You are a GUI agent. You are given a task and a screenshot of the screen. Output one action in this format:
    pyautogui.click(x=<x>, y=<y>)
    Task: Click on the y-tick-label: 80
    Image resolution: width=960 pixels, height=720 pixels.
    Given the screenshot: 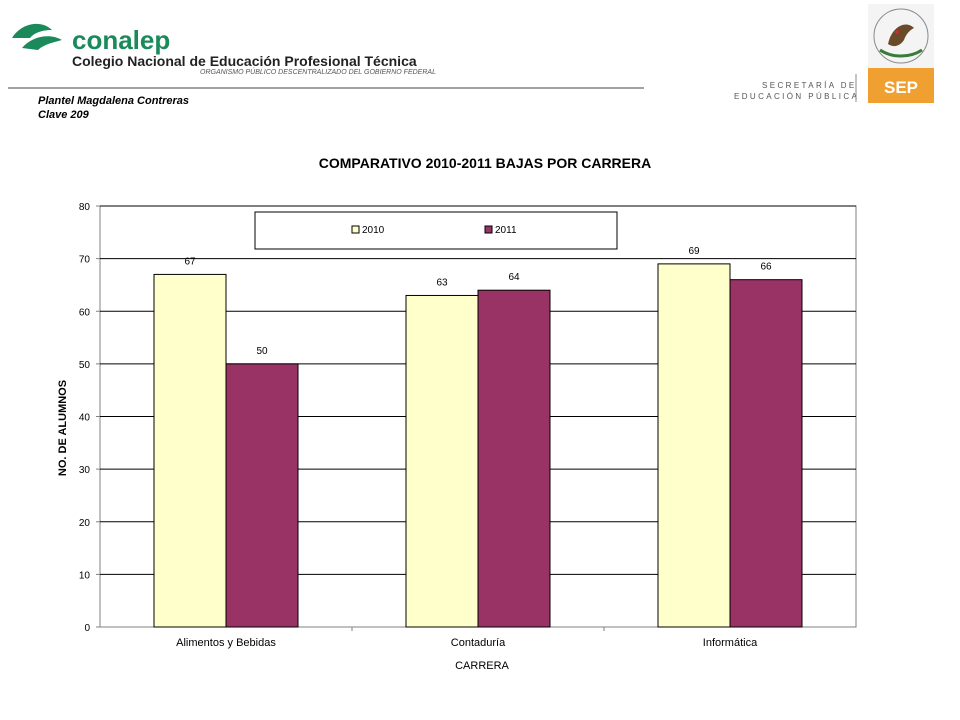 What is the action you would take?
    pyautogui.click(x=85, y=207)
    